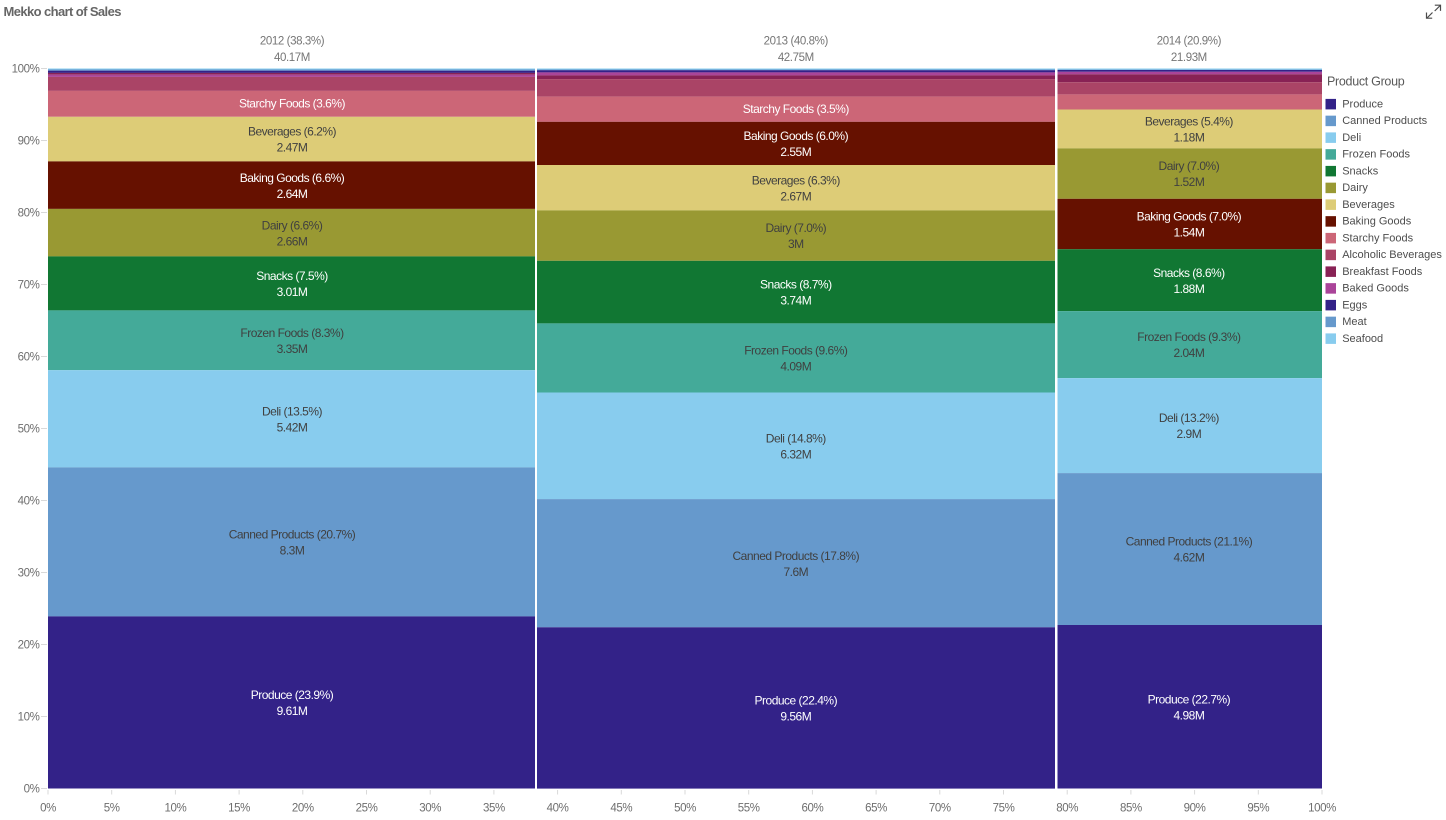  I want to click on svg-text: Baking Goods (6.6%), so click(292, 178).